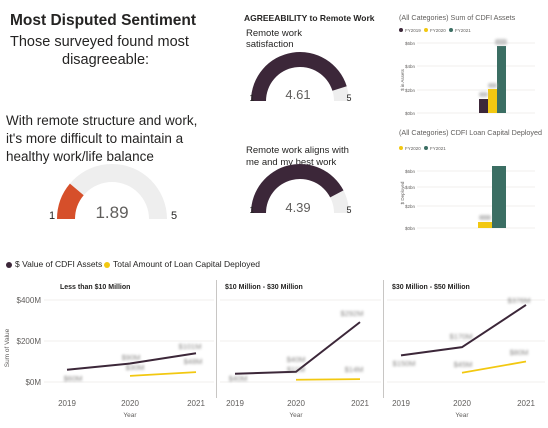 This screenshot has width=548, height=428. I want to click on y-tick: $0M, so click(33, 382).